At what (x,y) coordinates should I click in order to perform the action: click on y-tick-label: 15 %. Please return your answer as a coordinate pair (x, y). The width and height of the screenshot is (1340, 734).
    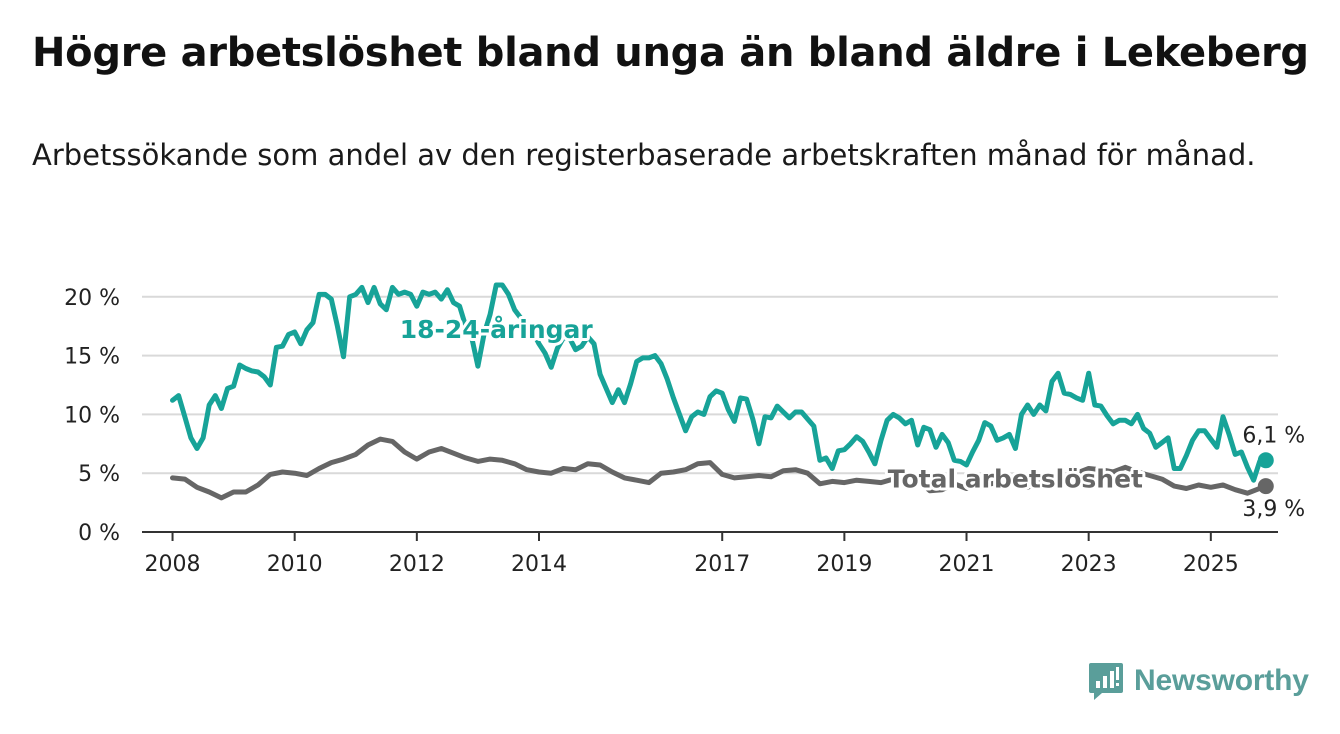
    Looking at the image, I should click on (92, 357).